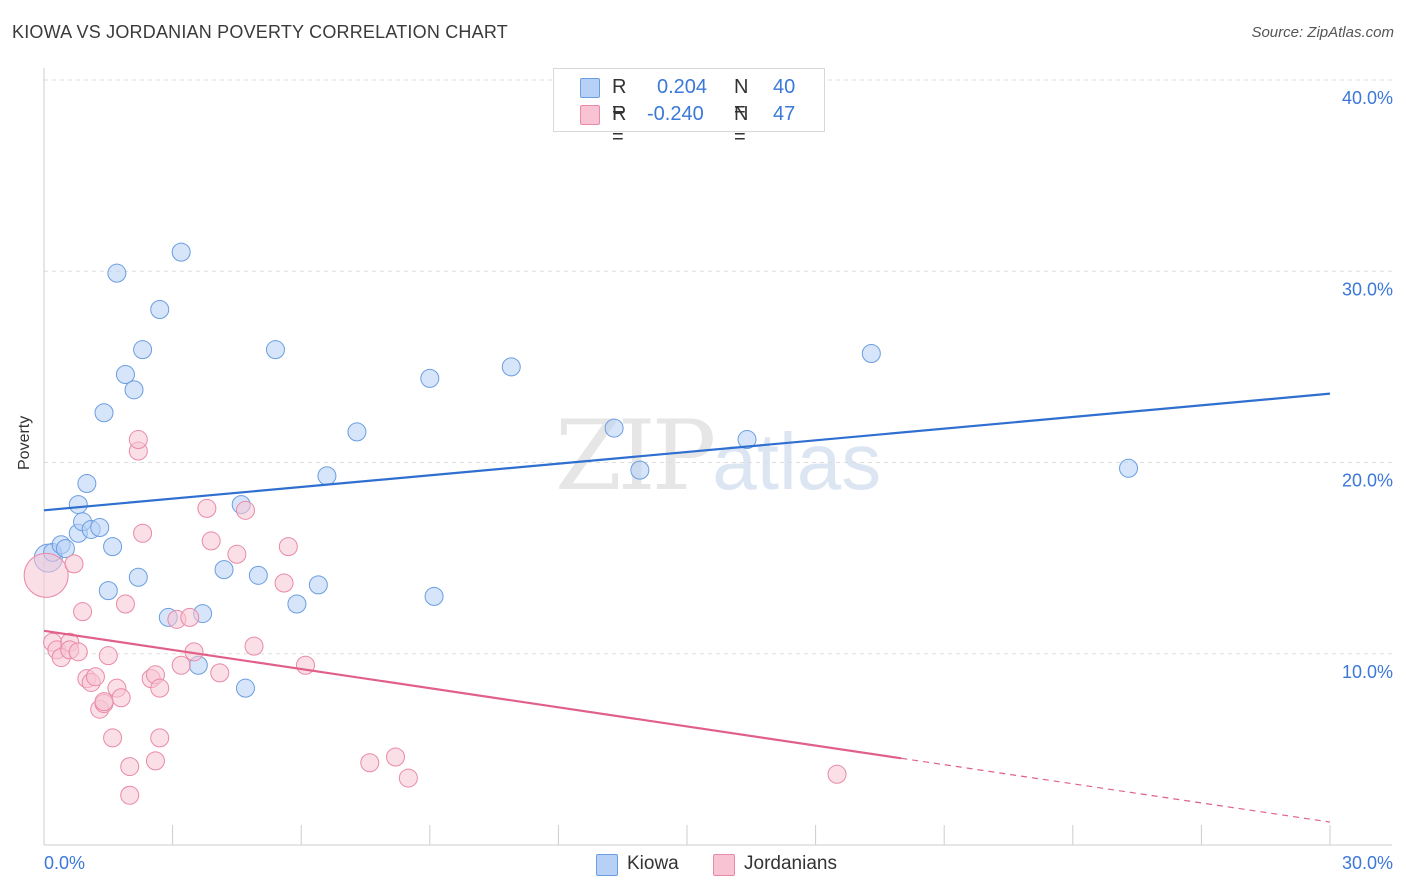 The height and width of the screenshot is (892, 1406). I want to click on legend-n-value: 40, so click(784, 87).